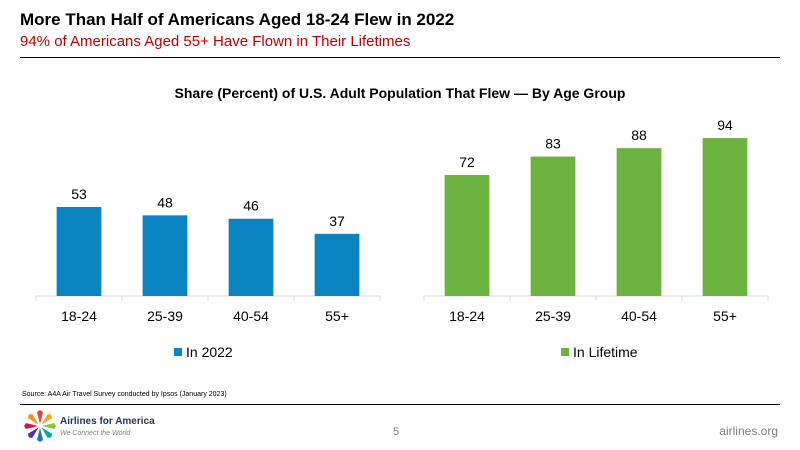  I want to click on data-label: 83, so click(553, 144).